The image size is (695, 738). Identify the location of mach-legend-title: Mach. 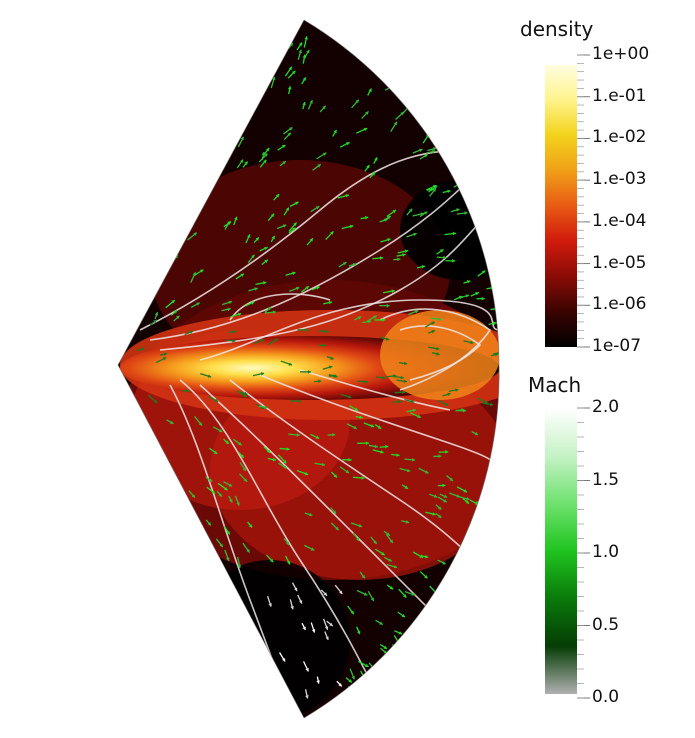
(555, 385).